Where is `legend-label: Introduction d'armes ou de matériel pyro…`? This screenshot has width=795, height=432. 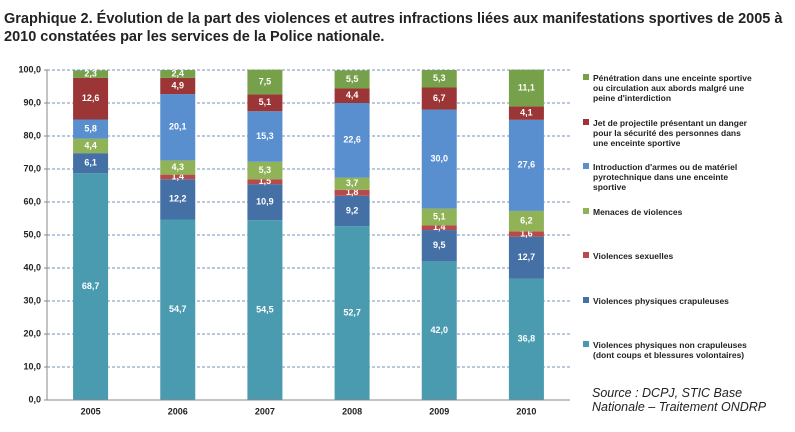
legend-label: Introduction d'armes ou de matériel pyro… is located at coordinates (665, 177).